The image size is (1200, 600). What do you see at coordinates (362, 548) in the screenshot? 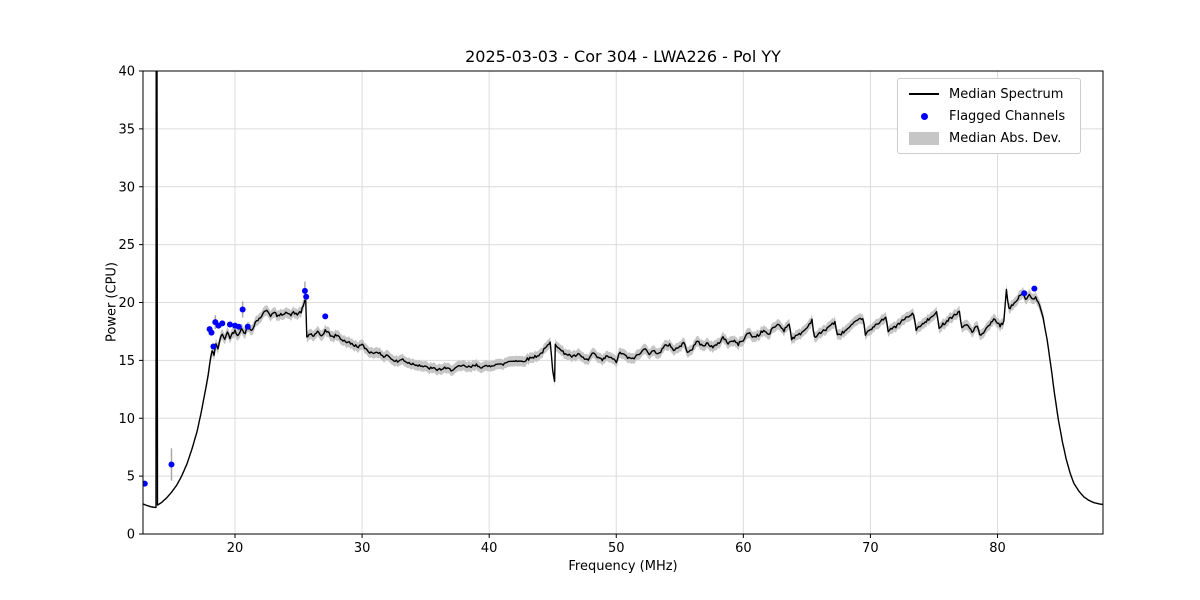
I see `x-tick-label: 30` at bounding box center [362, 548].